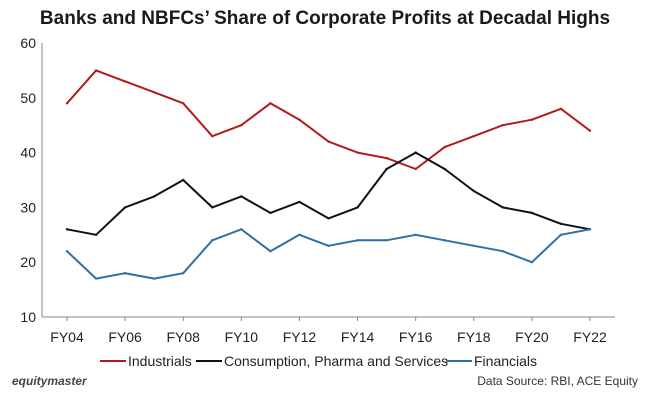 The width and height of the screenshot is (650, 400). Describe the element at coordinates (67, 337) in the screenshot. I see `x-tick-label: FY04` at that location.